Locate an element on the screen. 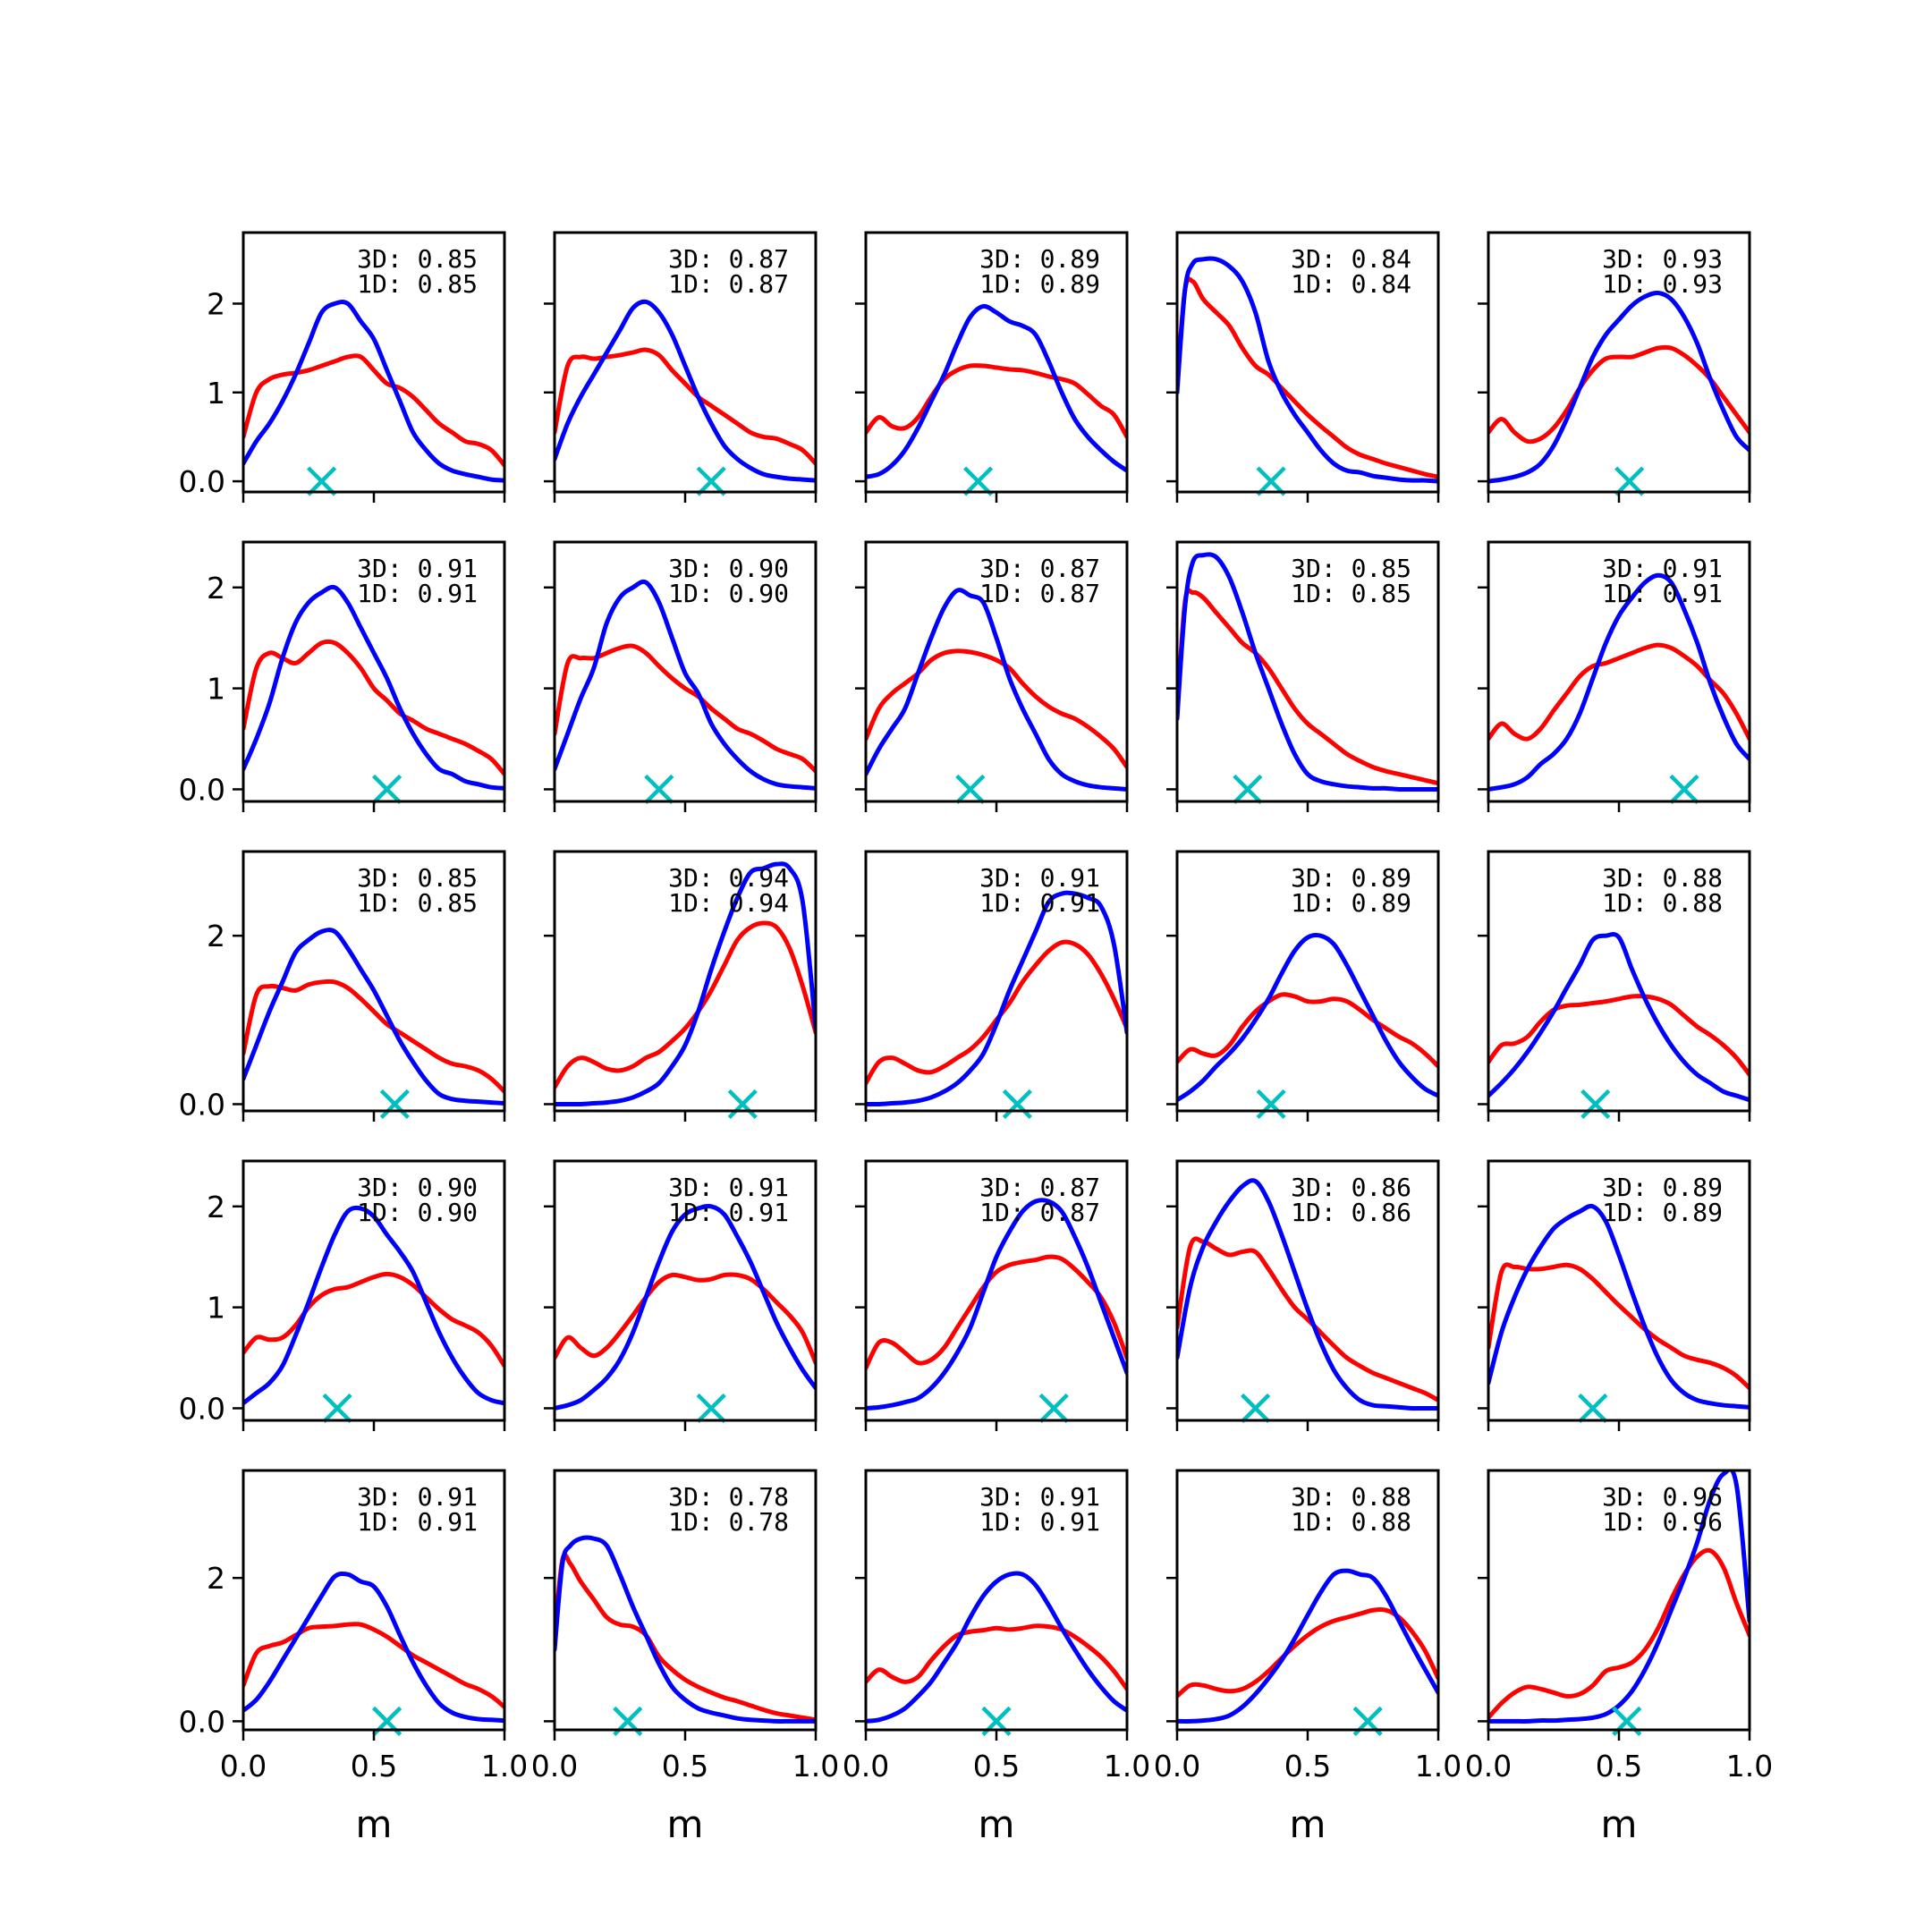 The width and height of the screenshot is (1932, 1932). annotation-1d: 1D: 0.78 is located at coordinates (728, 1522).